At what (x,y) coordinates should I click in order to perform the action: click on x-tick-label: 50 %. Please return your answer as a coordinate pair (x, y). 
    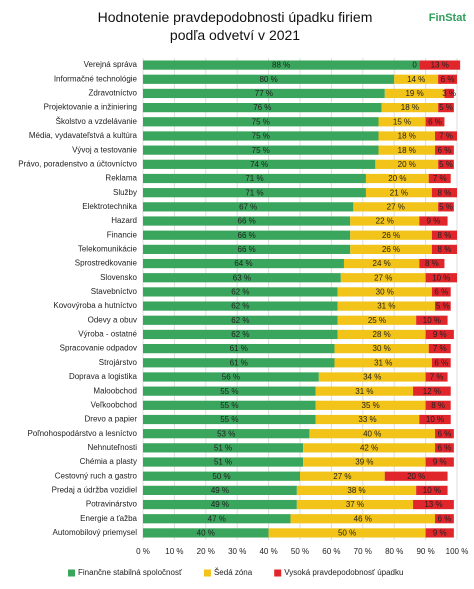
    Looking at the image, I should click on (300, 551).